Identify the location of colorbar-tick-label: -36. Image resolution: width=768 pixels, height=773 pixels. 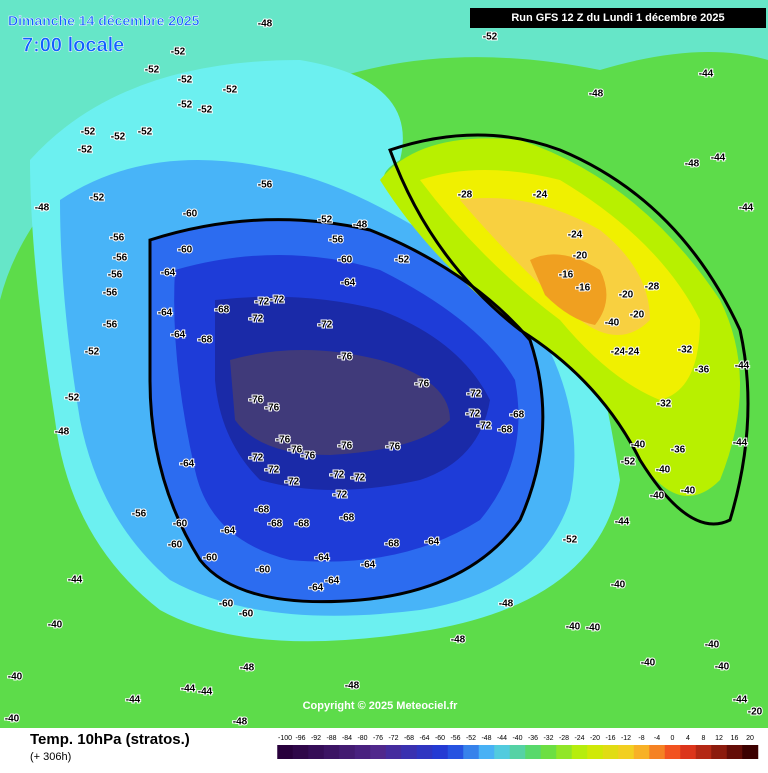
(533, 738).